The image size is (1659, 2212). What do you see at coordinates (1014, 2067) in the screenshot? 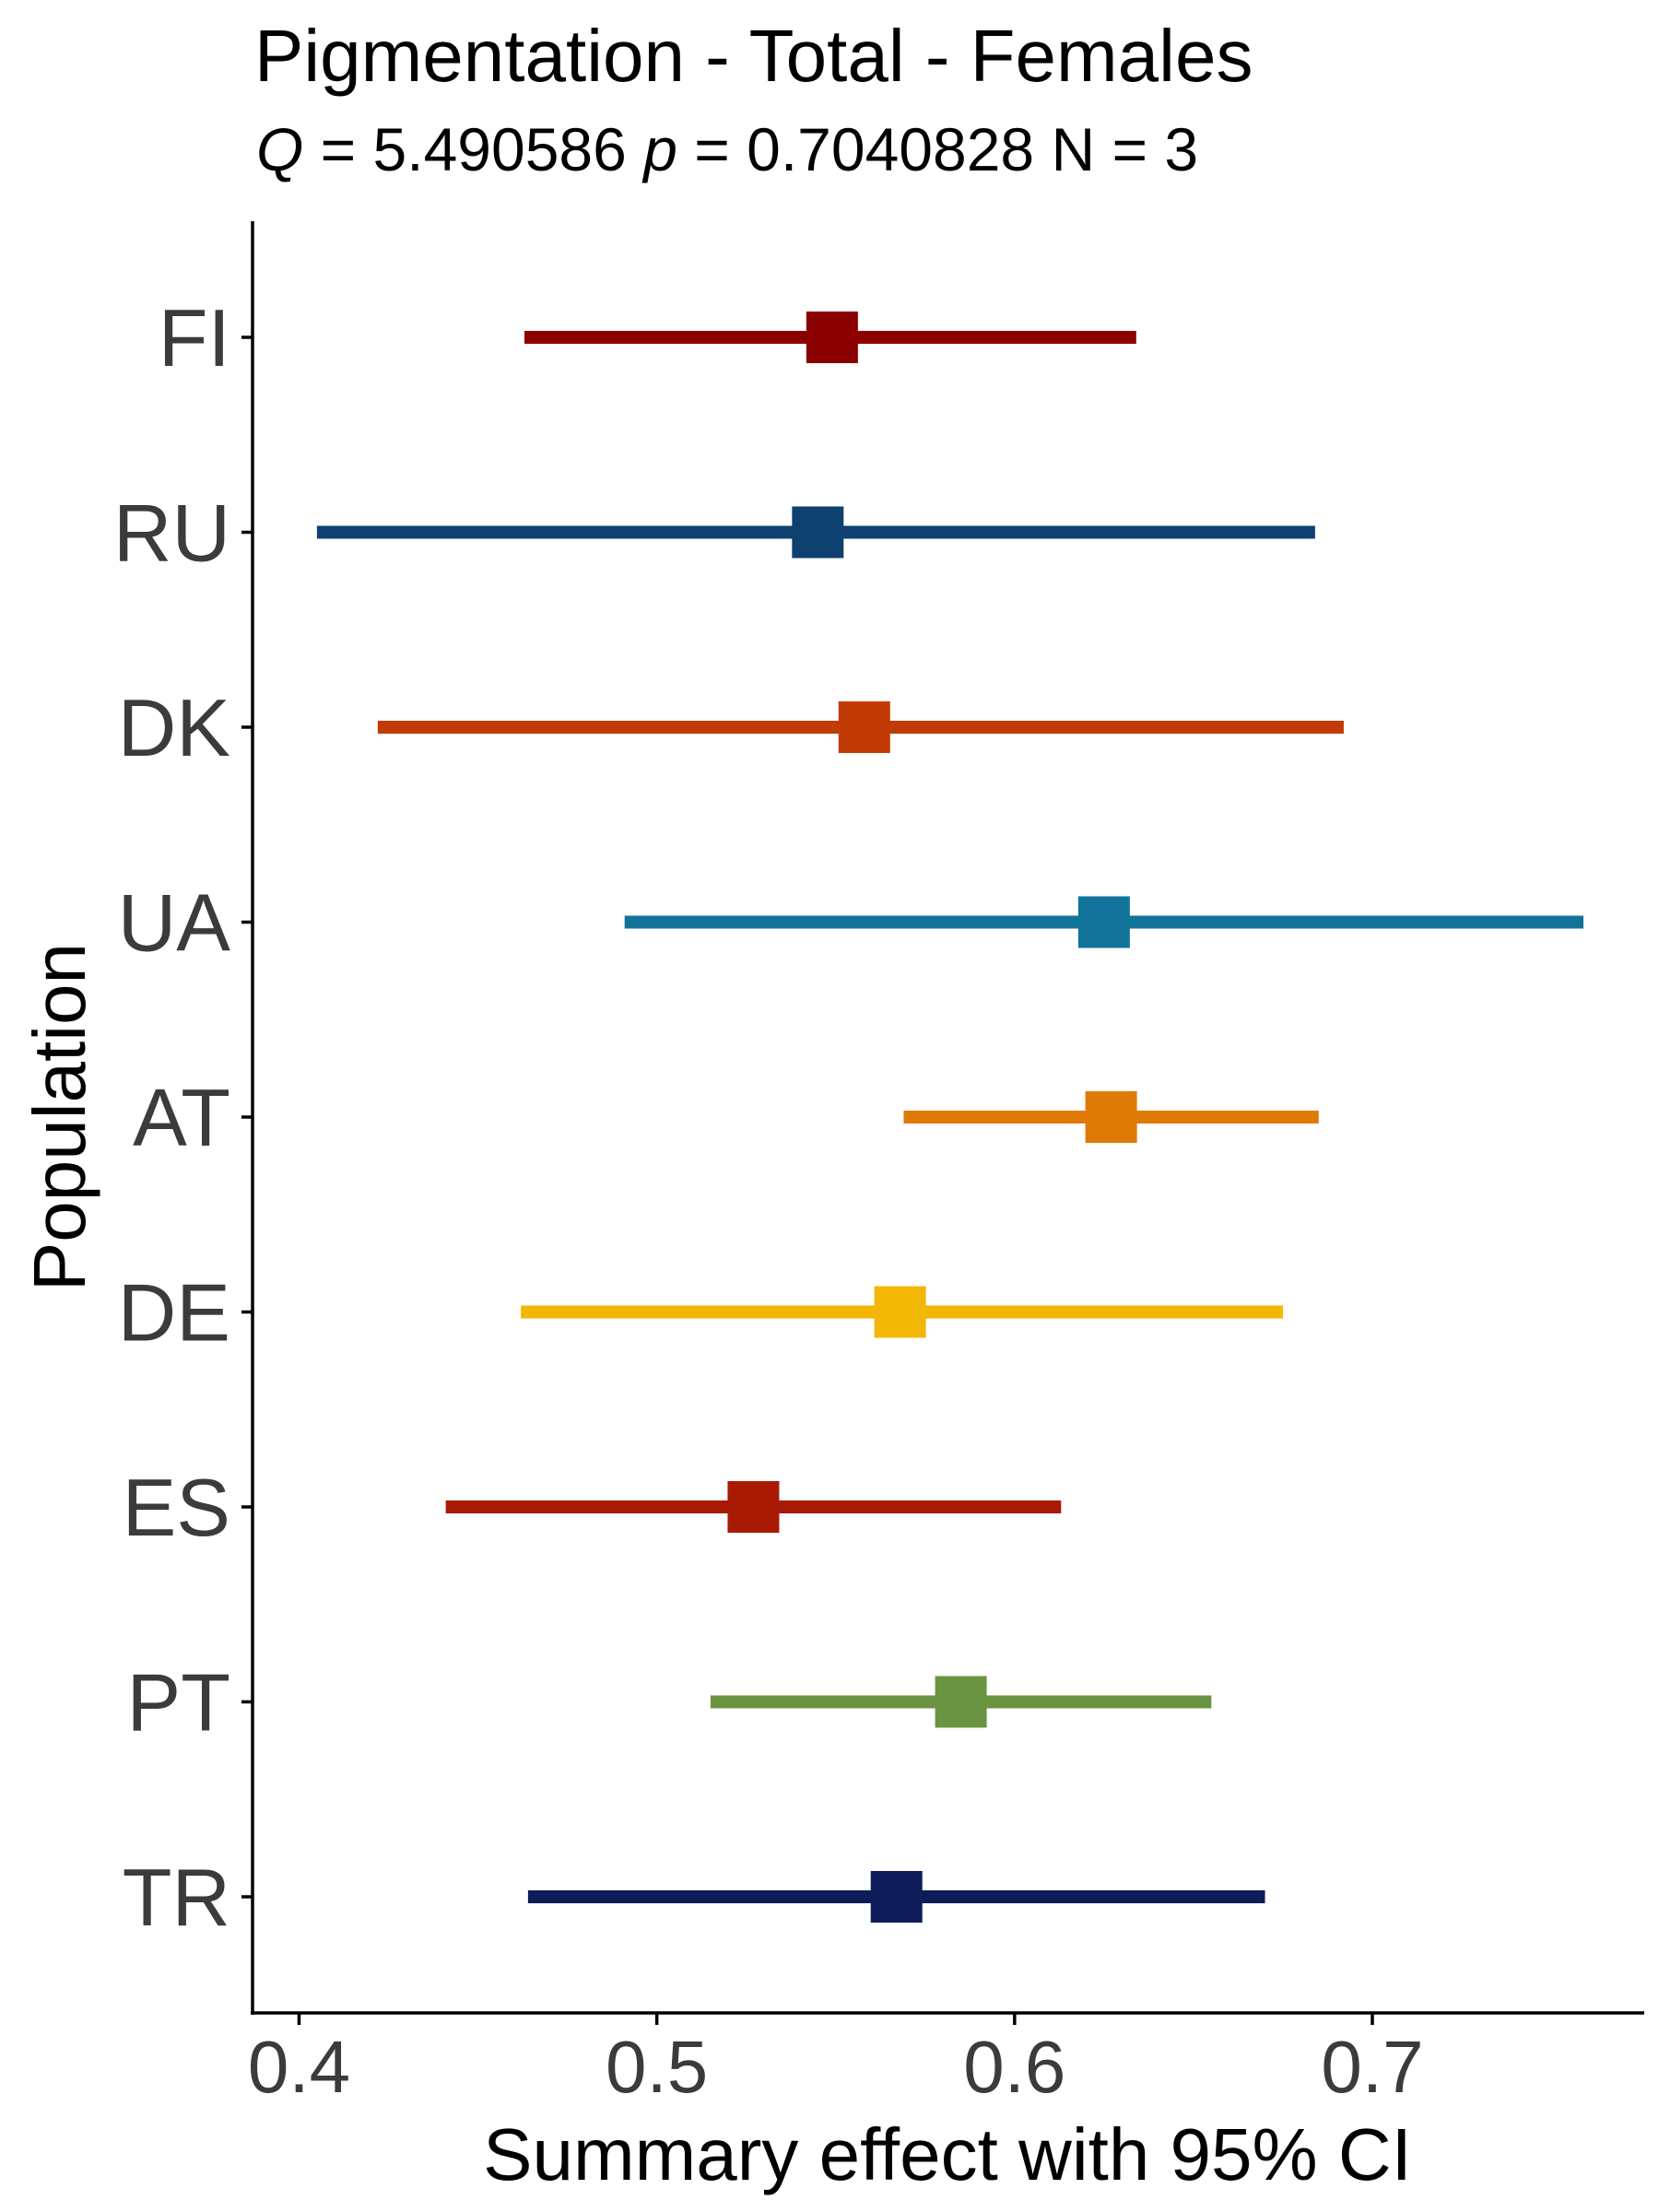
I see `x-tick-label: 0.6` at bounding box center [1014, 2067].